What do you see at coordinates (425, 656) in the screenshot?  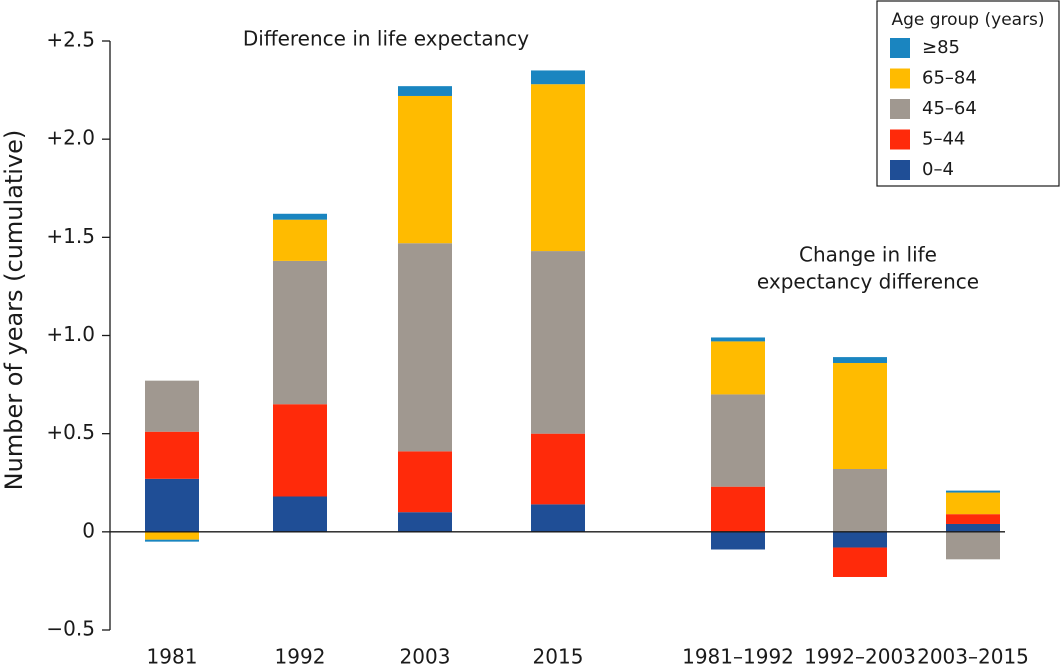 I see `x-tick-label: 2003` at bounding box center [425, 656].